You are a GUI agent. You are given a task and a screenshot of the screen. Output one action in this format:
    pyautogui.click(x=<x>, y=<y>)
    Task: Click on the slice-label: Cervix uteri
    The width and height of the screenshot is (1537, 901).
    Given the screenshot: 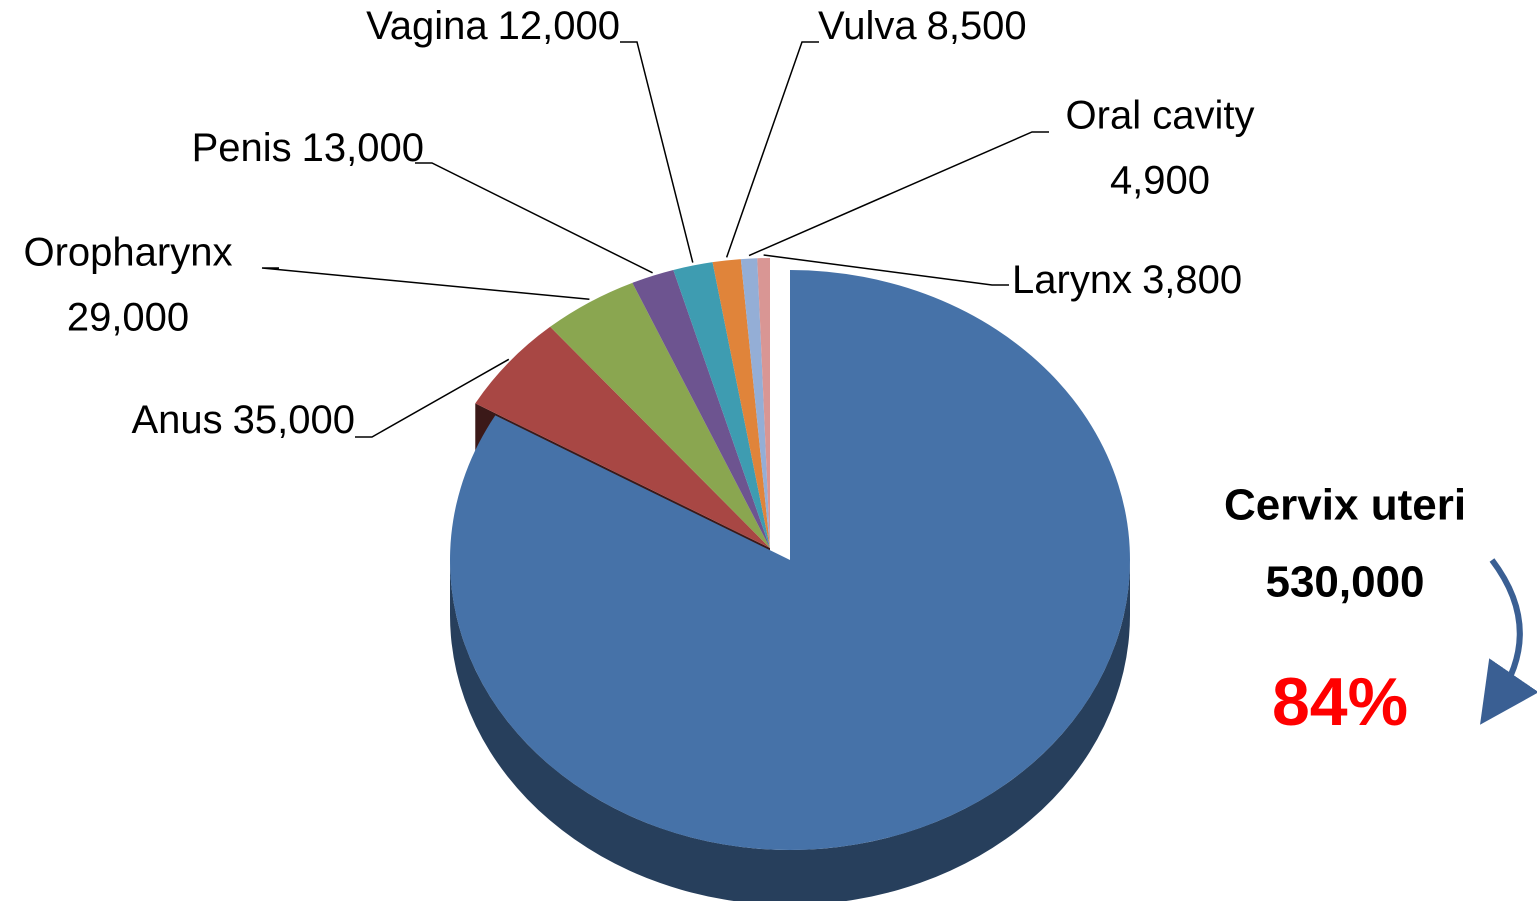 What is the action you would take?
    pyautogui.click(x=1345, y=505)
    